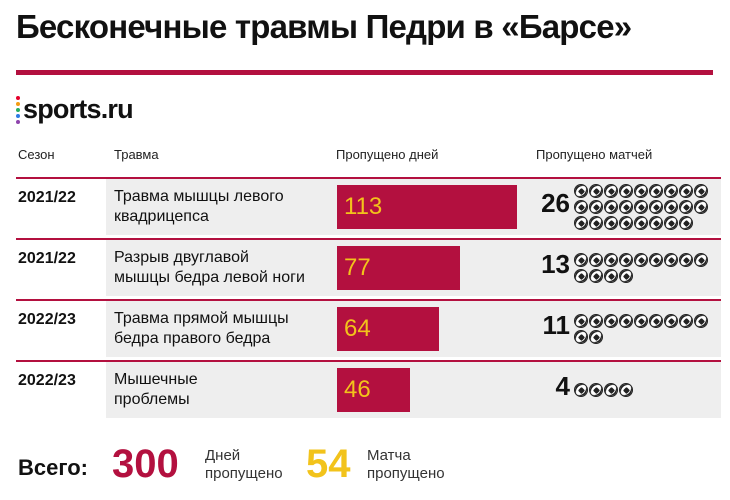 This screenshot has height=500, width=730. I want to click on table-row: 2022/23 Мышечные проблемы 46 4, so click(365, 389).